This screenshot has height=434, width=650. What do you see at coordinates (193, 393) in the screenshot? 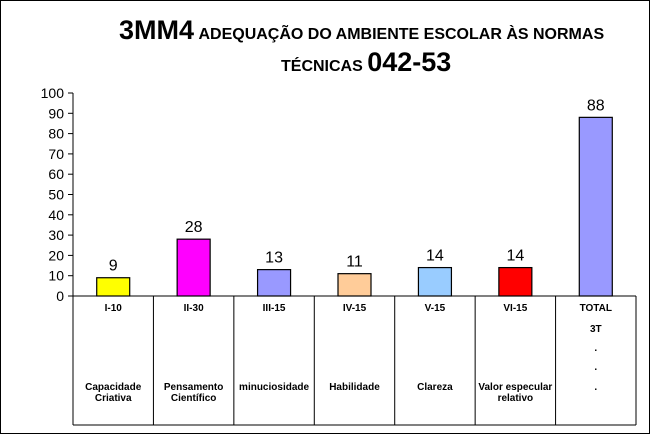
I see `category-description: Pensamento Científico` at bounding box center [193, 393].